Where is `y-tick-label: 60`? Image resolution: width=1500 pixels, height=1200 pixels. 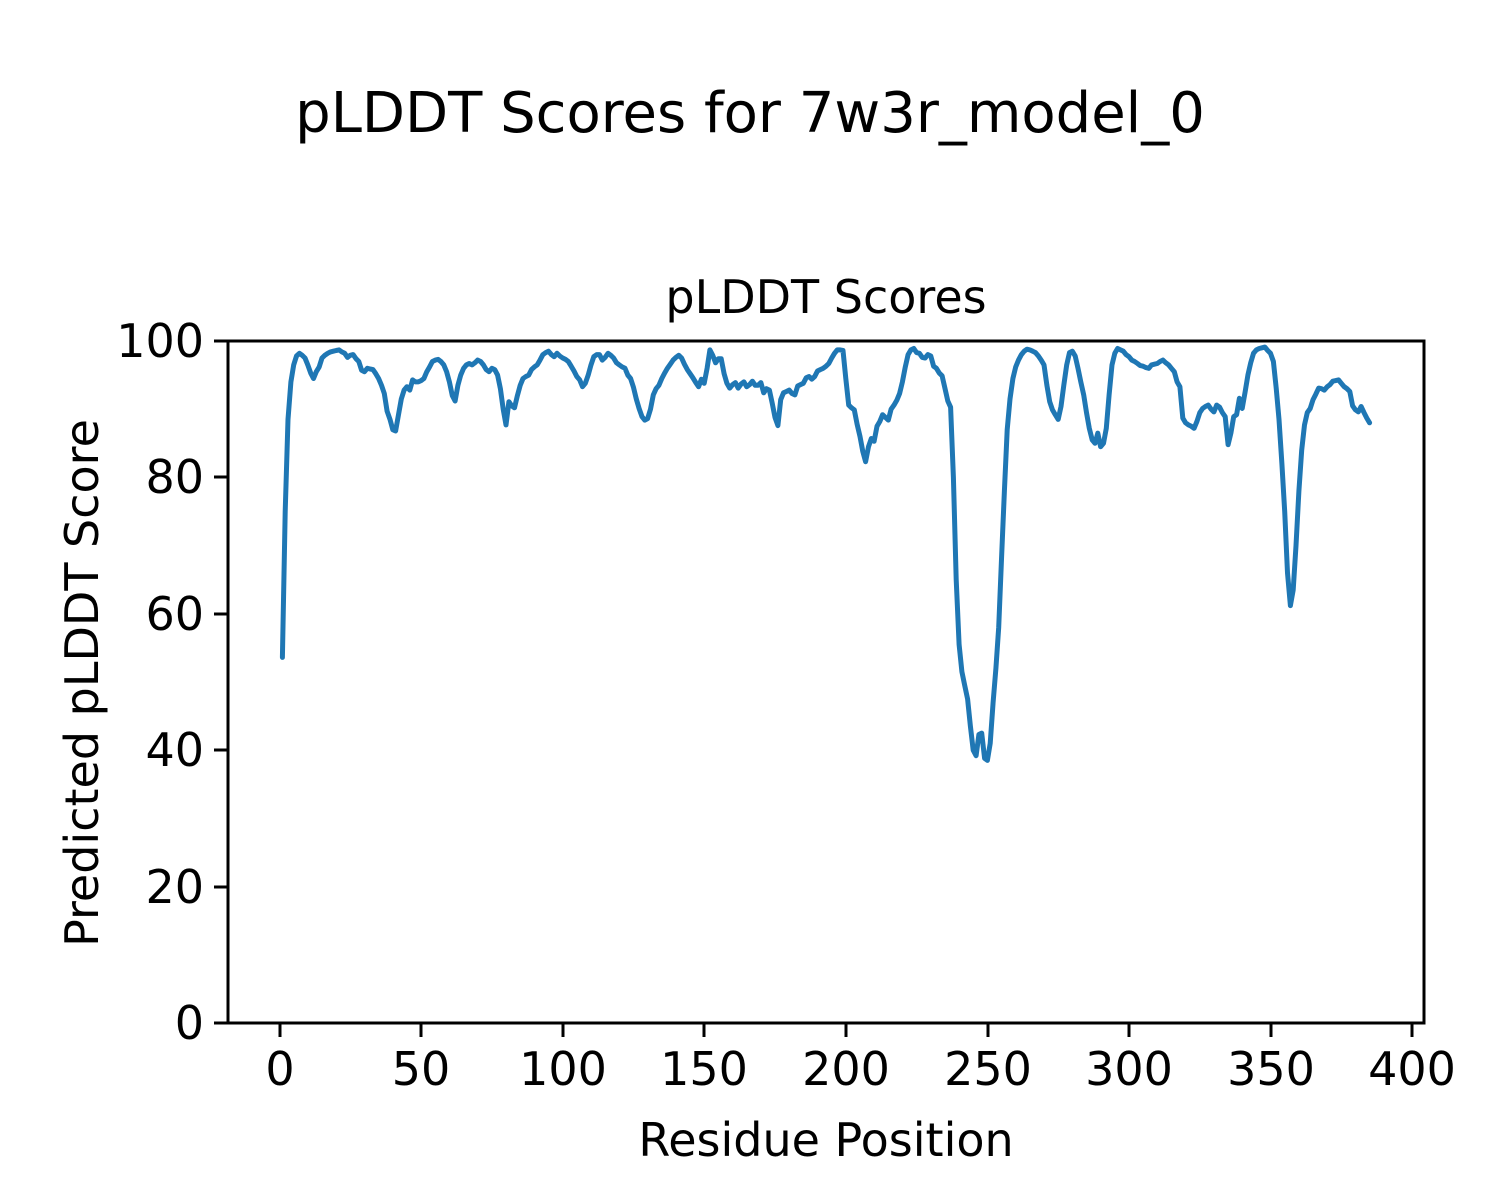 y-tick-label: 60 is located at coordinates (174, 614).